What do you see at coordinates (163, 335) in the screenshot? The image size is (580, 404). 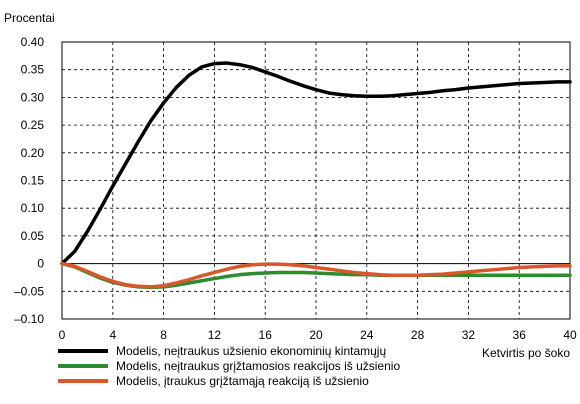 I see `x-tick-label: 8` at bounding box center [163, 335].